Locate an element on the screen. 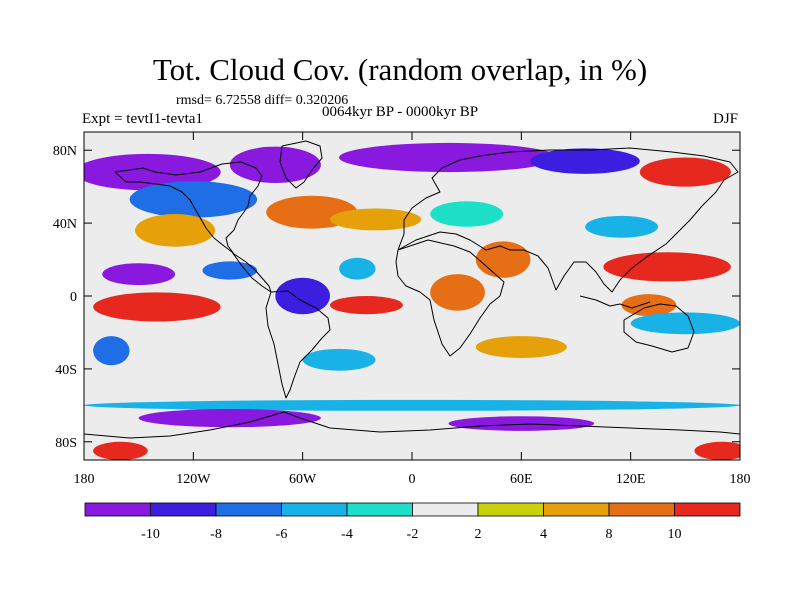  x-tick-label-0: 180 is located at coordinates (84, 479).